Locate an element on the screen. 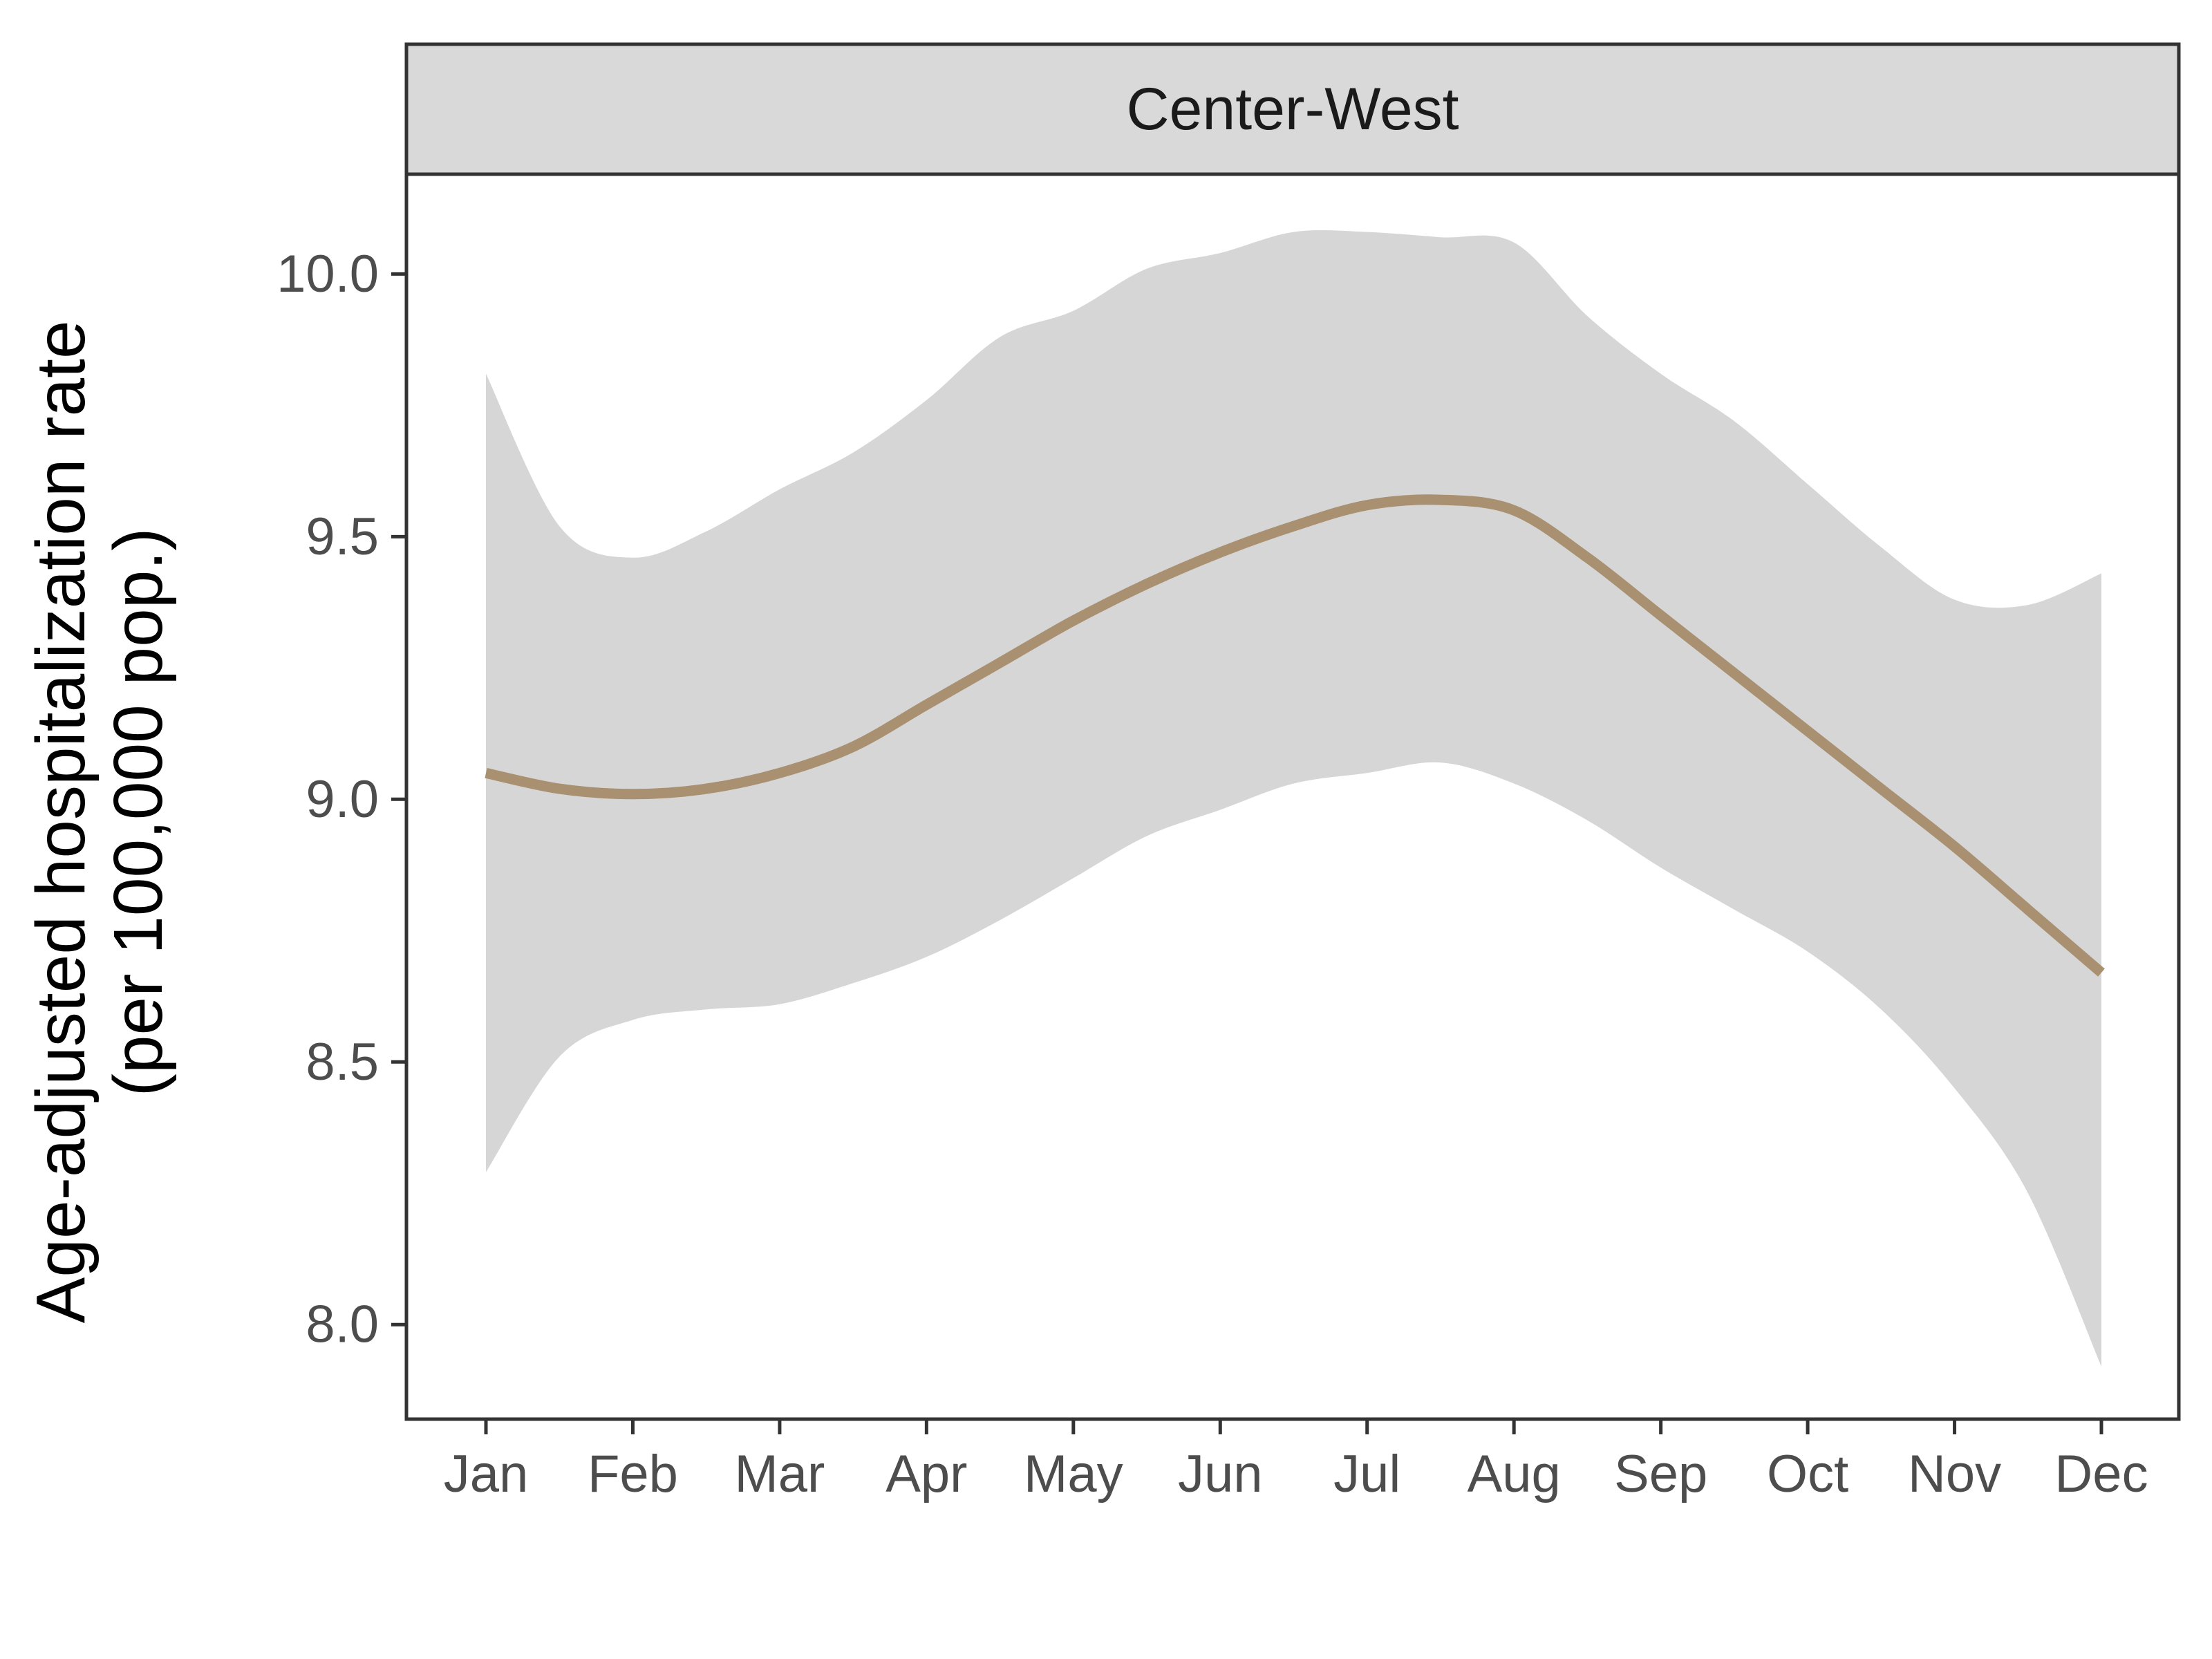 The width and height of the screenshot is (2212, 1659). x-tick-label: Jun is located at coordinates (1220, 1474).